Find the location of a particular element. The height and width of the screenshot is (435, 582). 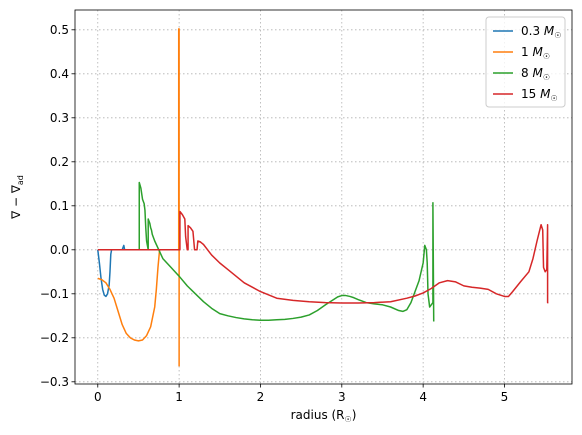

legend-label-3: 15 M☉ is located at coordinates (539, 95).